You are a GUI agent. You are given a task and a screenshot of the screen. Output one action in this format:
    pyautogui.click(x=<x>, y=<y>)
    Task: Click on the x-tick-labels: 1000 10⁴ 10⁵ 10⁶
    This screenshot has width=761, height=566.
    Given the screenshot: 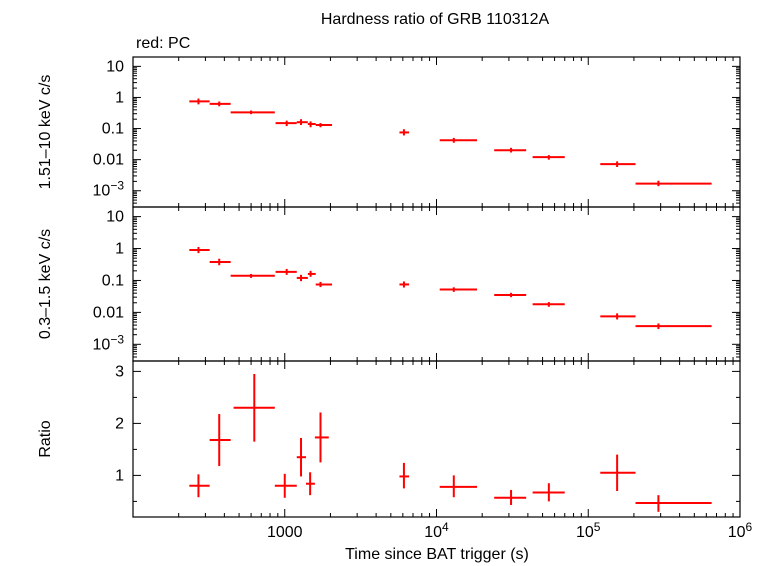 What is the action you would take?
    pyautogui.click(x=510, y=530)
    